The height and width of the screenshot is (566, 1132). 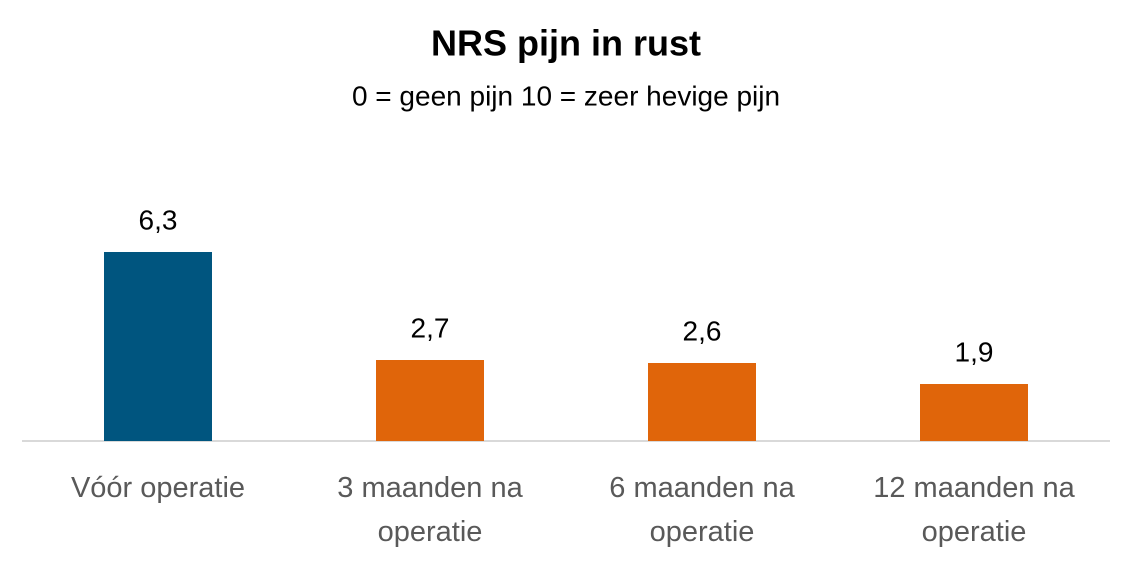 What do you see at coordinates (974, 510) in the screenshot?
I see `category-label: 12 maanden na operatie` at bounding box center [974, 510].